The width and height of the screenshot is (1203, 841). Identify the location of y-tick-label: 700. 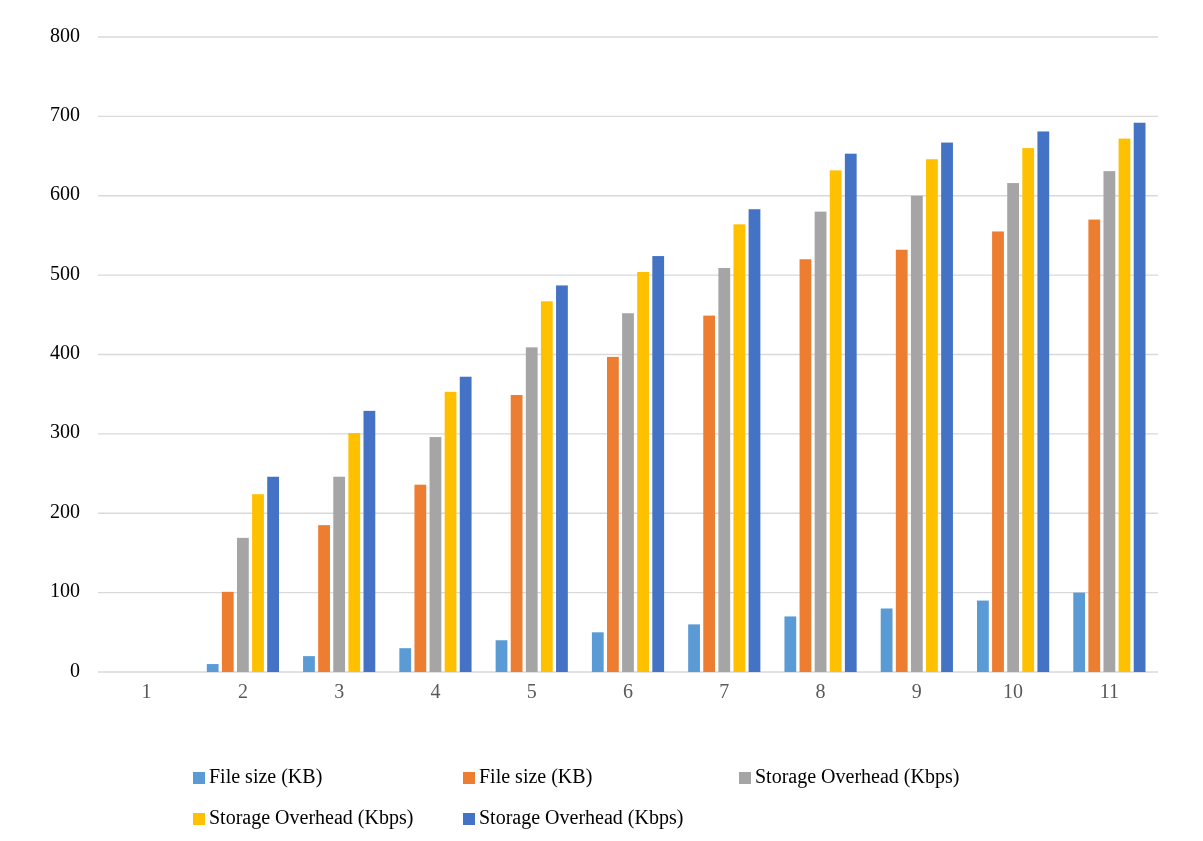
(65, 113).